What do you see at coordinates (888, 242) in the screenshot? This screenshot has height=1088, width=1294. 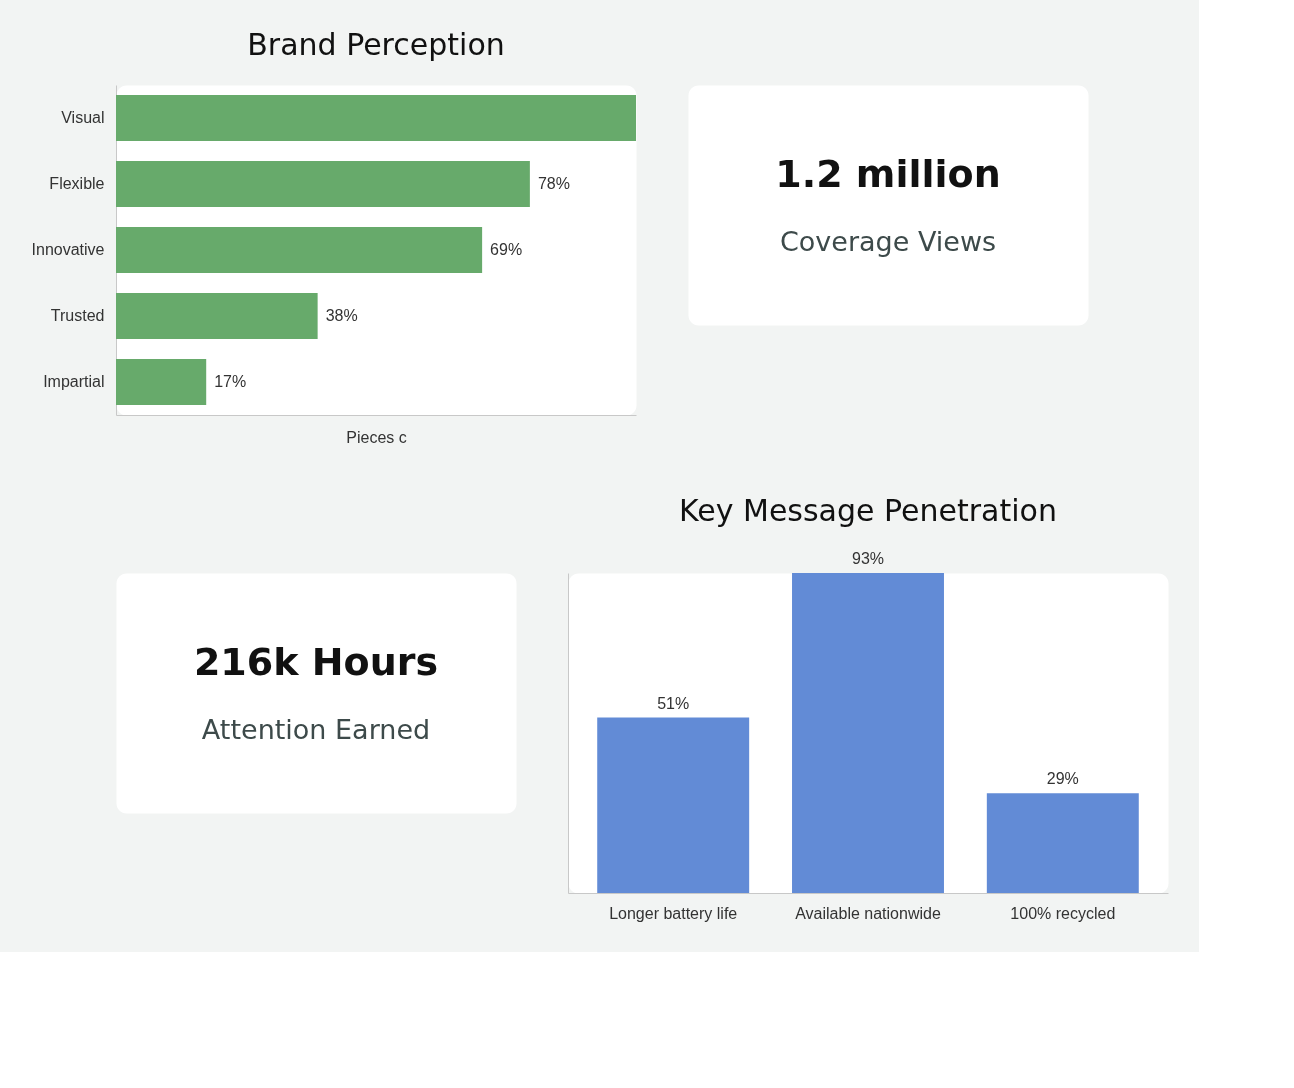 I see `text: Coverage Views` at bounding box center [888, 242].